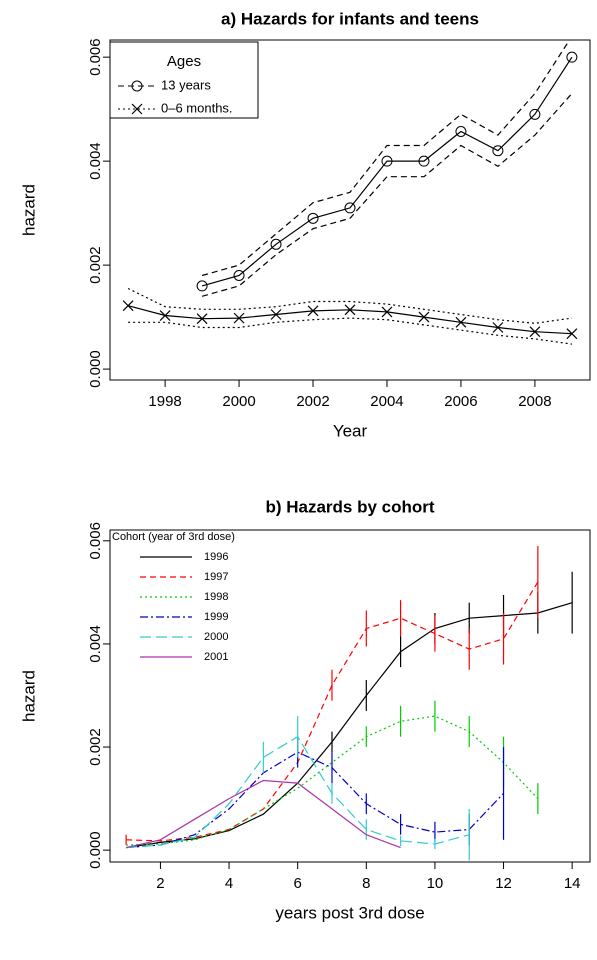 This screenshot has height=960, width=597. Describe the element at coordinates (238, 401) in the screenshot. I see `x-tick-label: 2000` at that location.